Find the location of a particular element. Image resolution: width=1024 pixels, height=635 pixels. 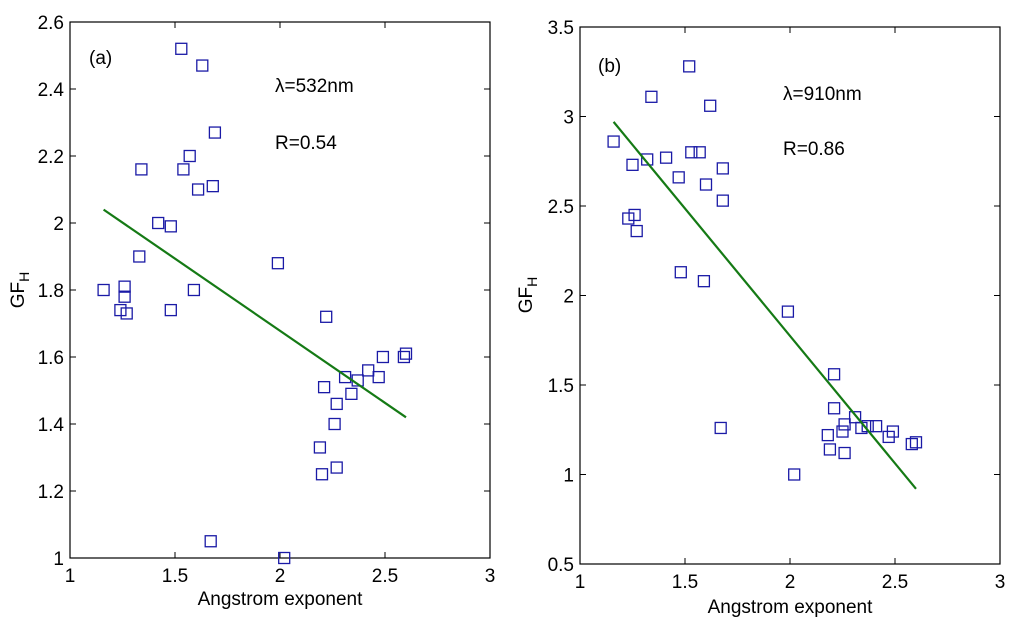

panel-a-label: (a) is located at coordinates (100, 58).